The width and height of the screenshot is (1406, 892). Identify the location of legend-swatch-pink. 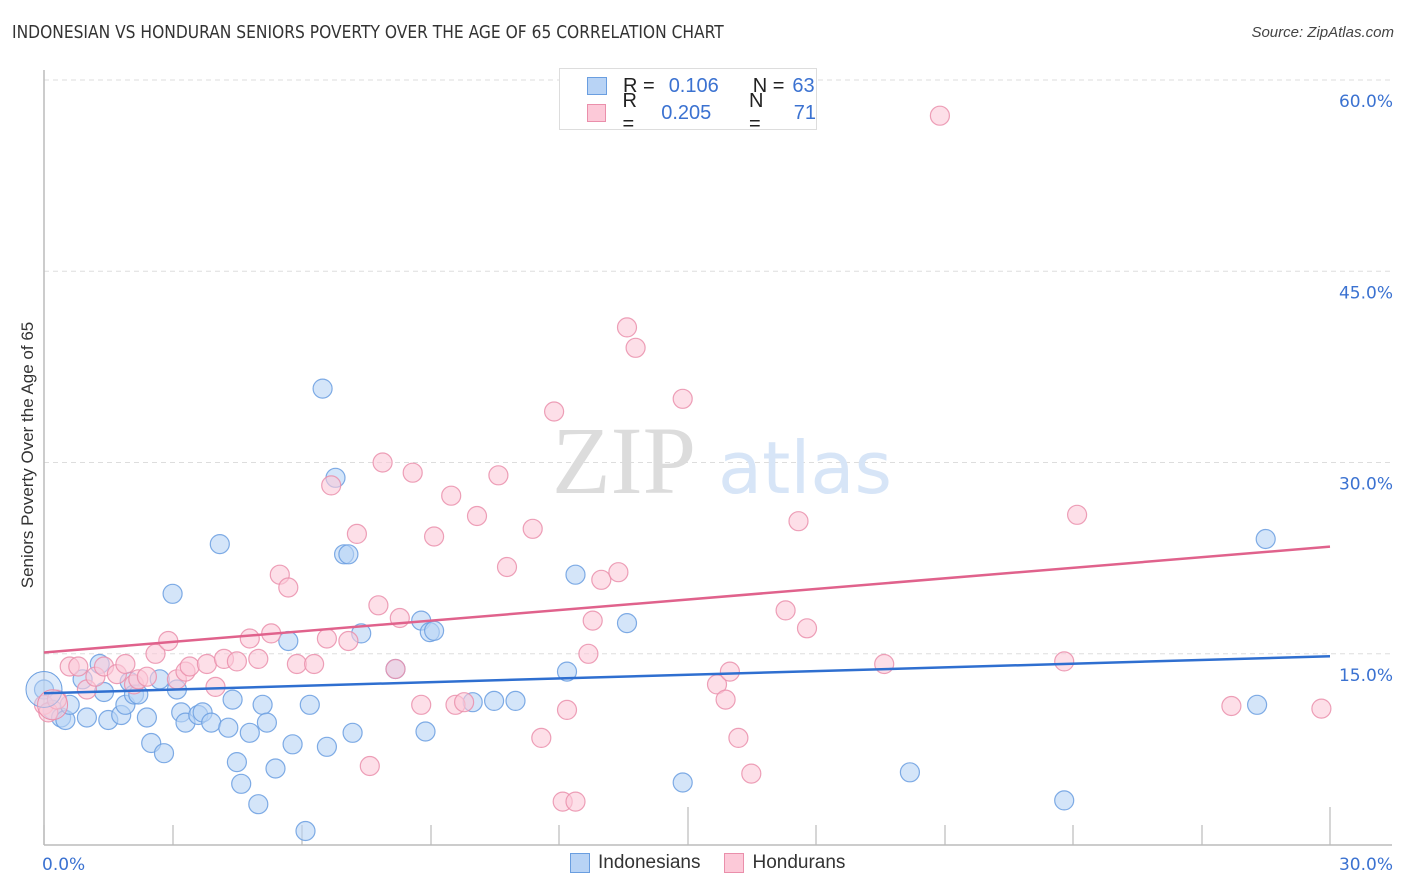
(597, 113).